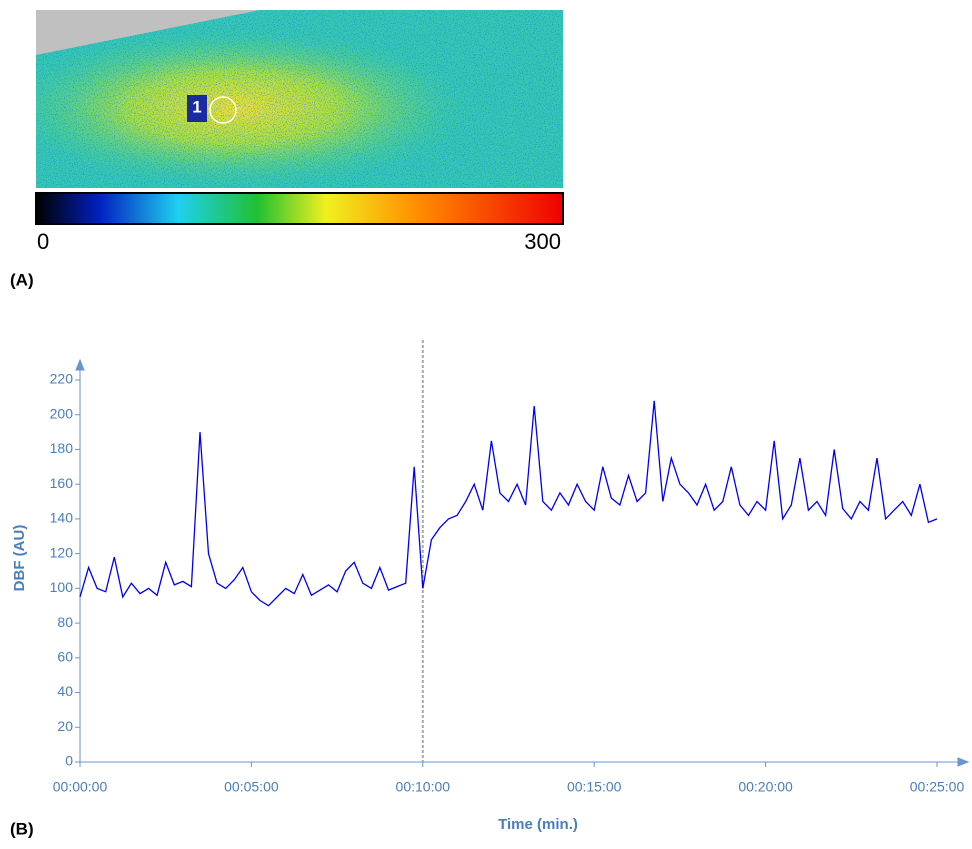 Image resolution: width=972 pixels, height=849 pixels. What do you see at coordinates (22, 279) in the screenshot?
I see `panel-label: (A)` at bounding box center [22, 279].